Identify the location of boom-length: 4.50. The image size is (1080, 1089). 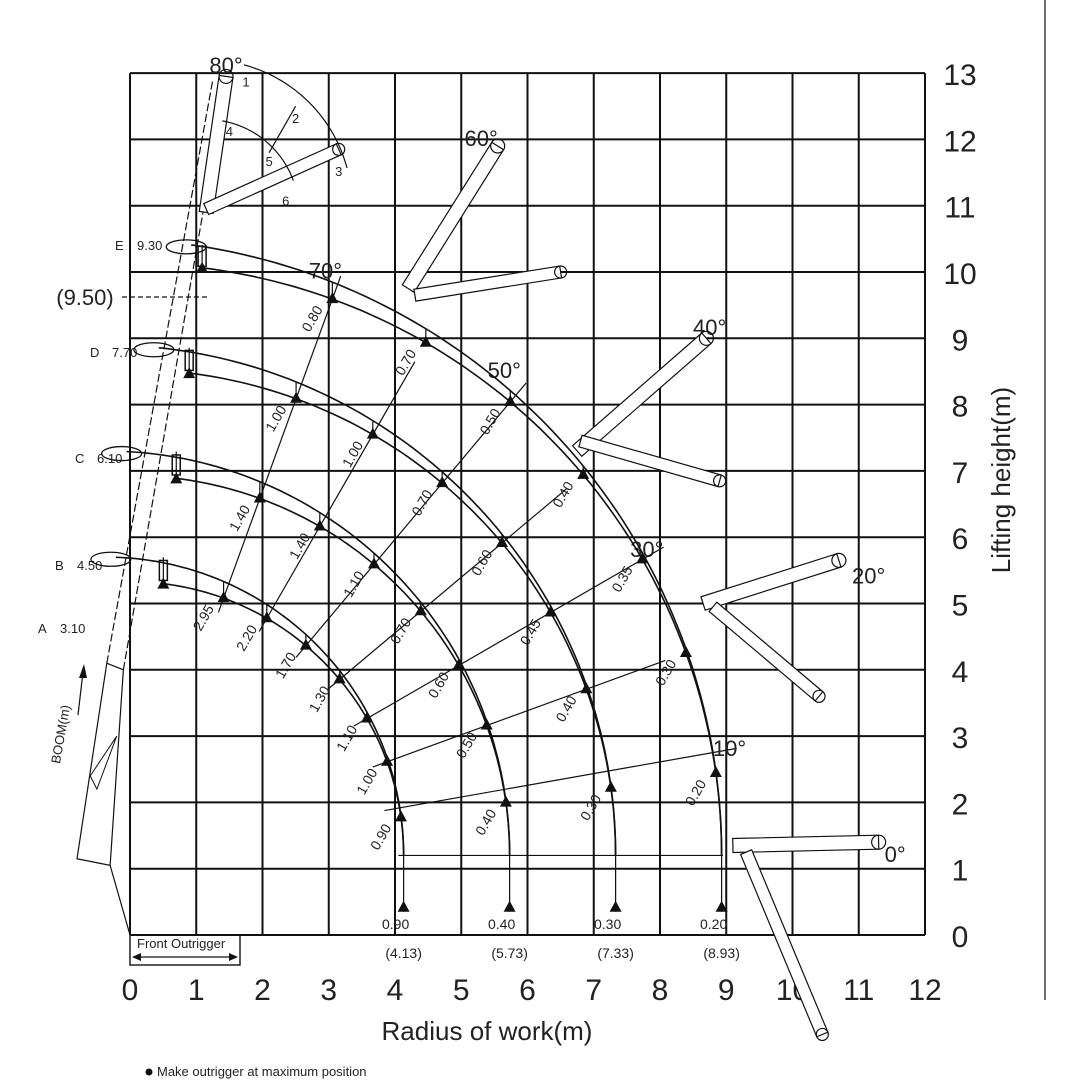
(89, 565).